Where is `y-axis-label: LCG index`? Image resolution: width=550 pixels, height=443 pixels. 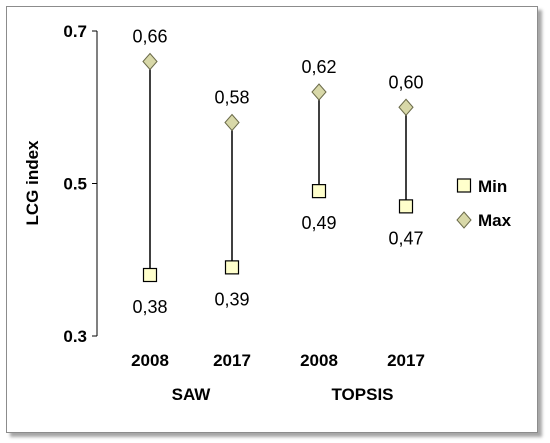 y-axis-label: LCG index is located at coordinates (32, 183).